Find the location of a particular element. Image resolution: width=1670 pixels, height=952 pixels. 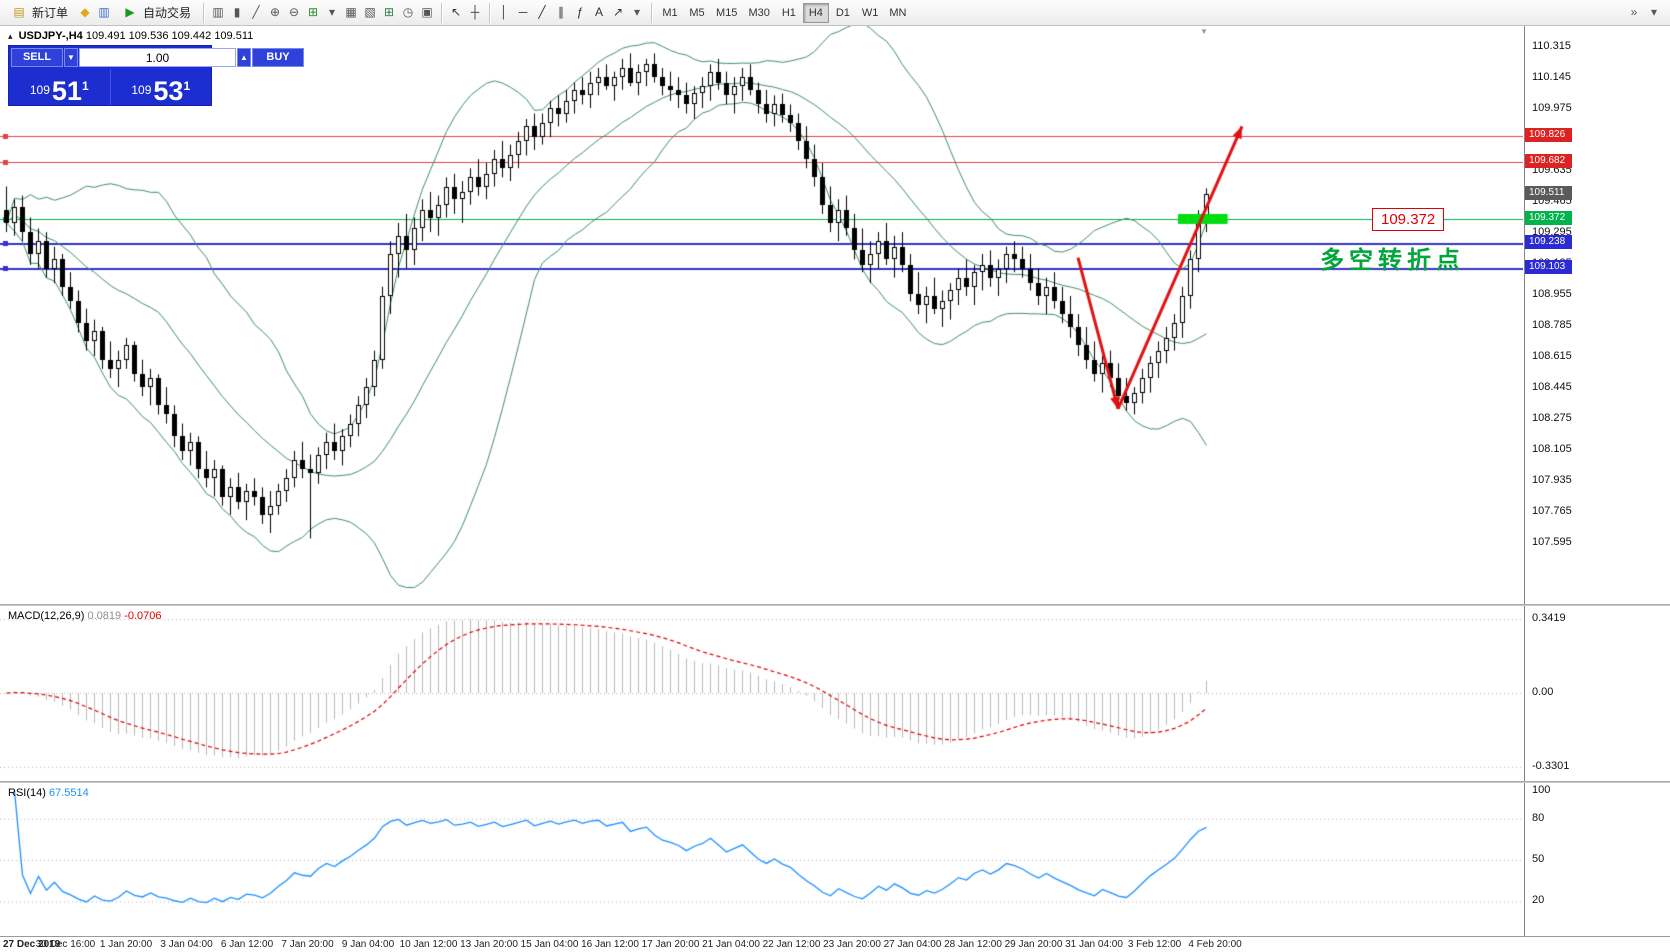

chart-shift-marker: ▼ is located at coordinates (1204, 31).